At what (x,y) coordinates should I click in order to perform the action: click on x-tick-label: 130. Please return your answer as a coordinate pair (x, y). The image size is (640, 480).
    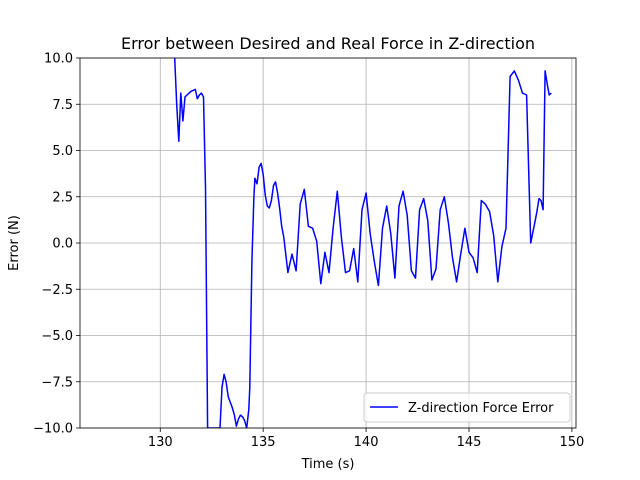
    Looking at the image, I should click on (160, 442).